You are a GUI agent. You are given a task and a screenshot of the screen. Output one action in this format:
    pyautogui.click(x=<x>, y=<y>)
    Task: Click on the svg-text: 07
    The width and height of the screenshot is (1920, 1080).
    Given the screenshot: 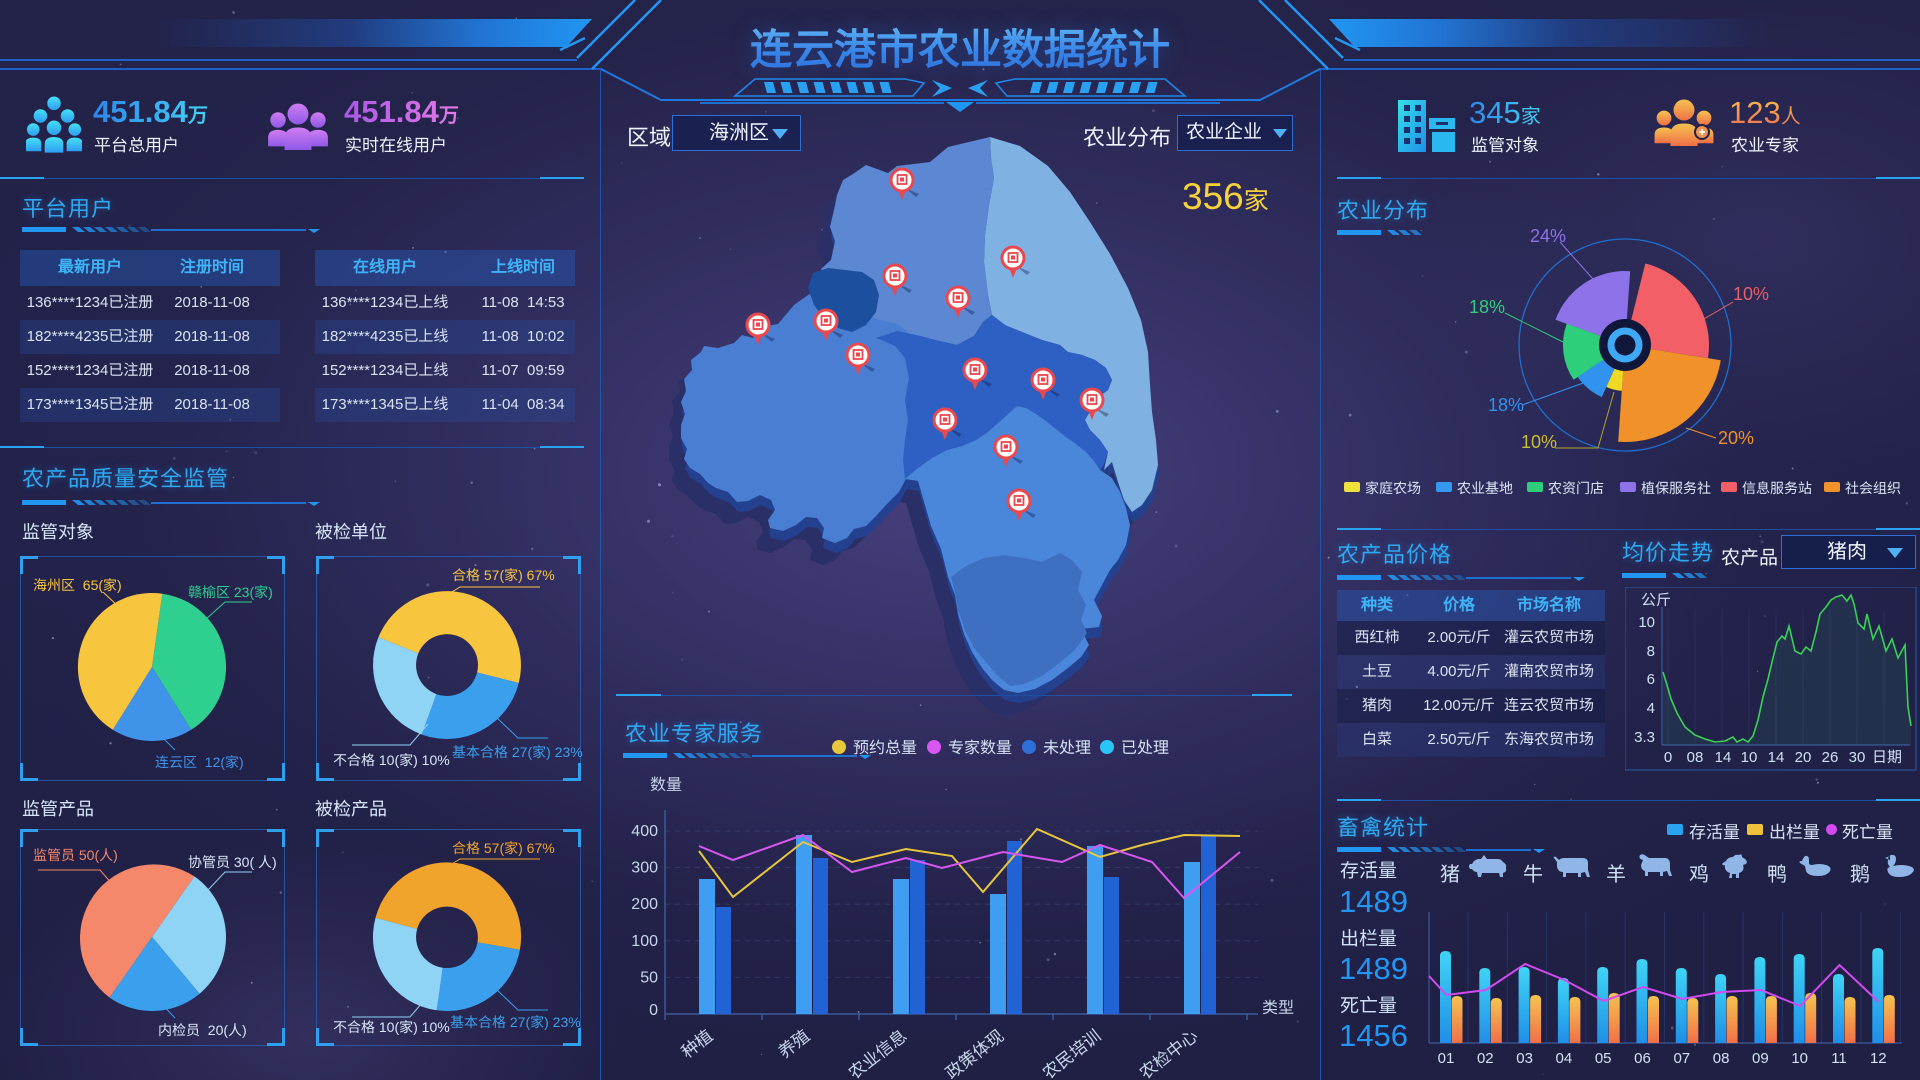 What is the action you would take?
    pyautogui.click(x=1681, y=1058)
    